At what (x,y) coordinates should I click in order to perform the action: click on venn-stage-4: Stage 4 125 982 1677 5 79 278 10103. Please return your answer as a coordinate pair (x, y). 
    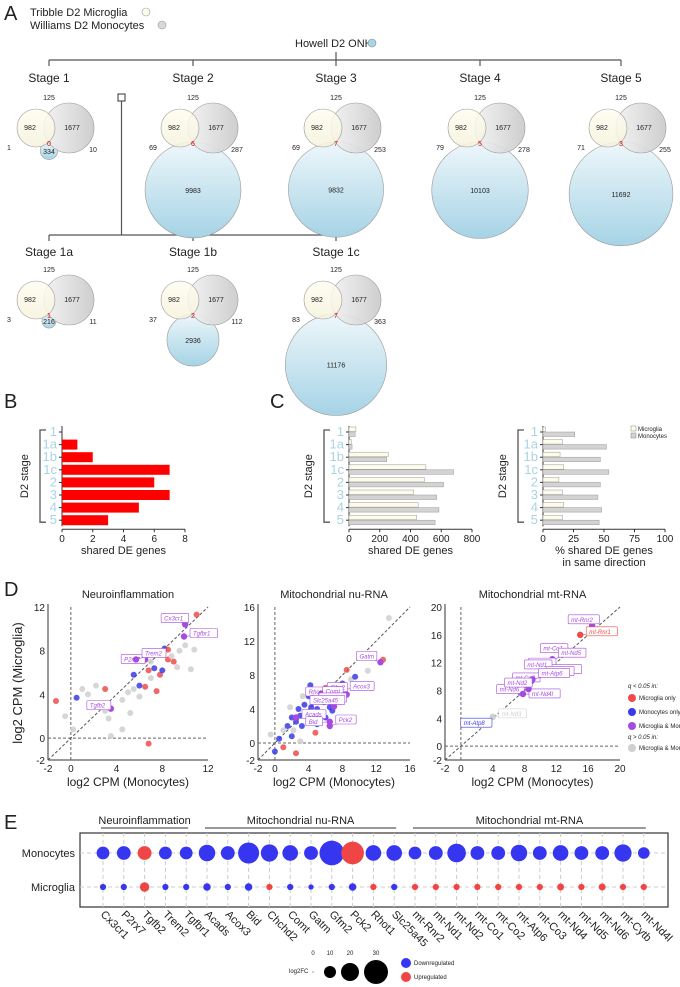
    Looking at the image, I should click on (480, 155).